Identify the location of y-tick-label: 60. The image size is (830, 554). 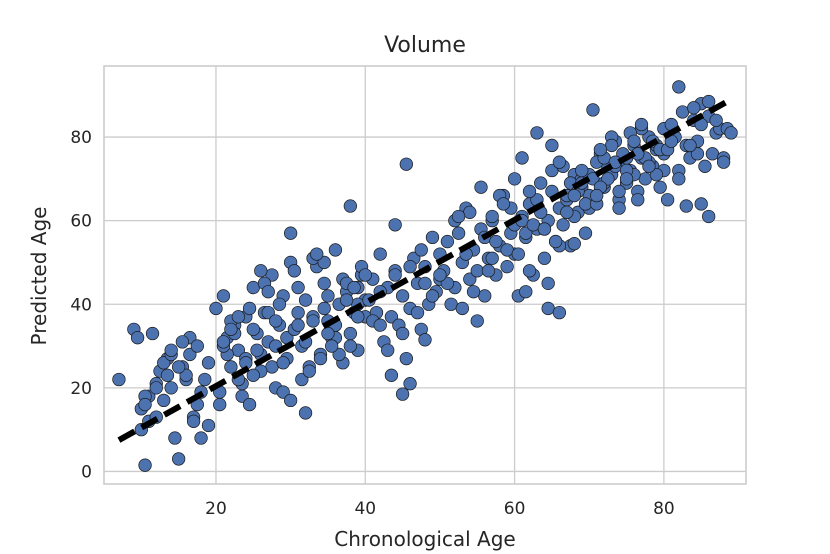
(81, 222).